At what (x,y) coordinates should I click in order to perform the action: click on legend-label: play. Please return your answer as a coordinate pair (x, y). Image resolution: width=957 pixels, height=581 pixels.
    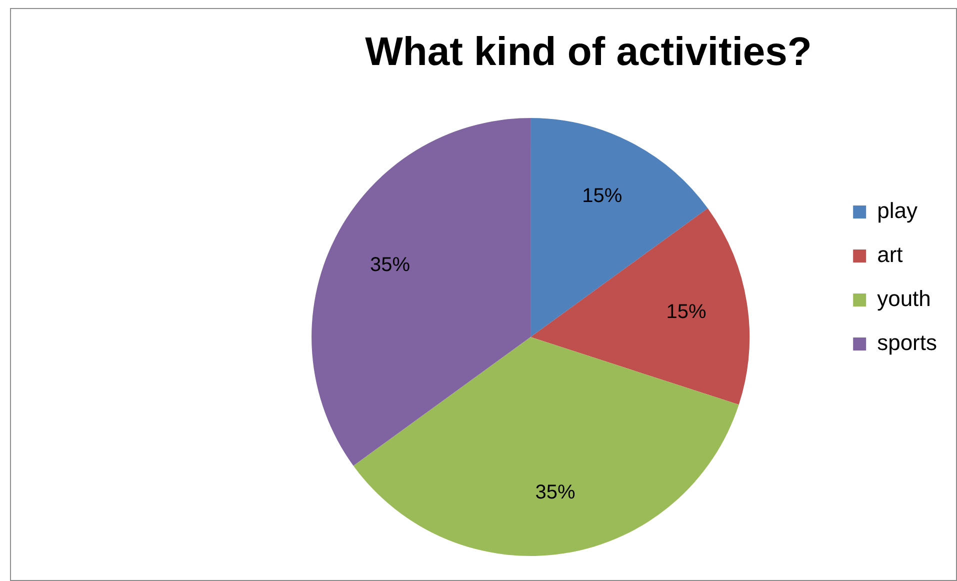
    Looking at the image, I should click on (897, 211).